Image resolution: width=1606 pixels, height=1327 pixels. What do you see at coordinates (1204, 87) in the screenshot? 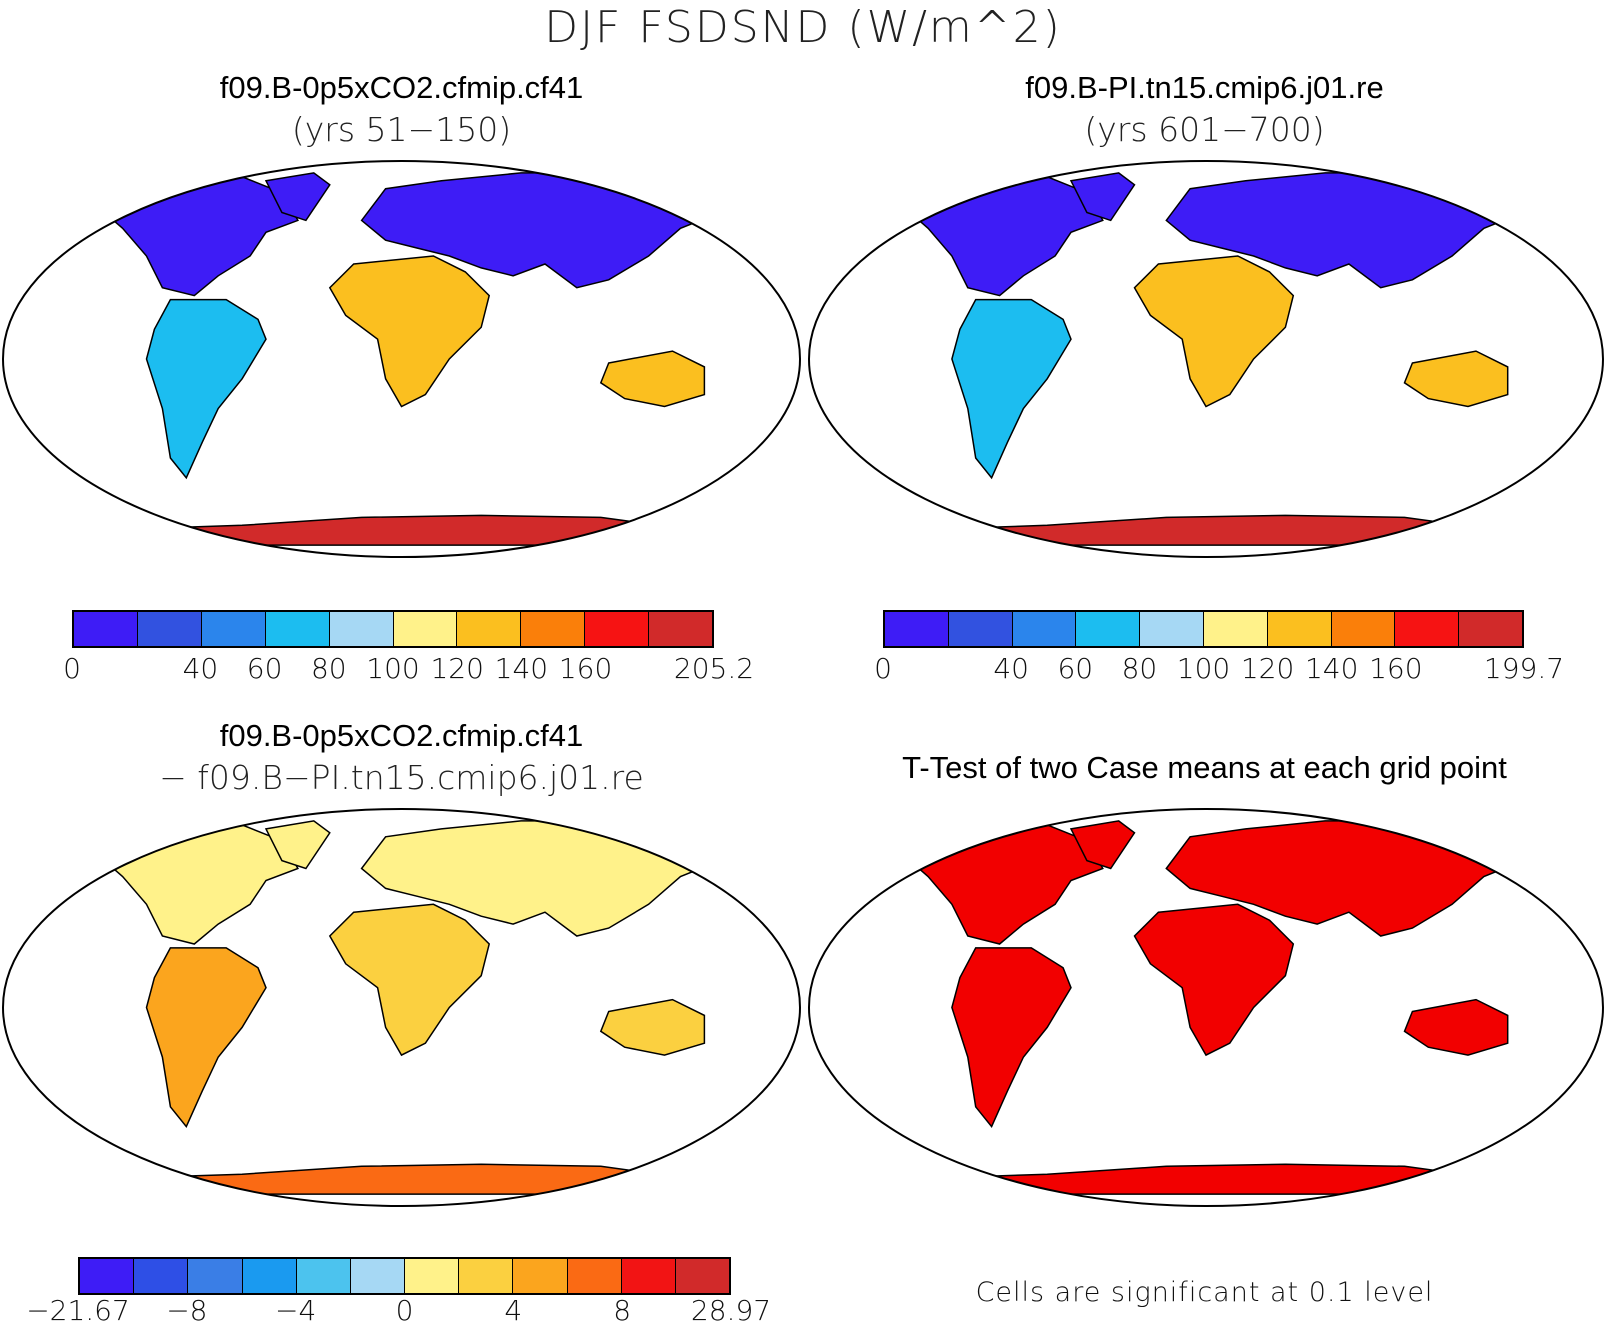
I see `panel-title: f09.B-PI.tn15.cmip6.j01.re` at bounding box center [1204, 87].